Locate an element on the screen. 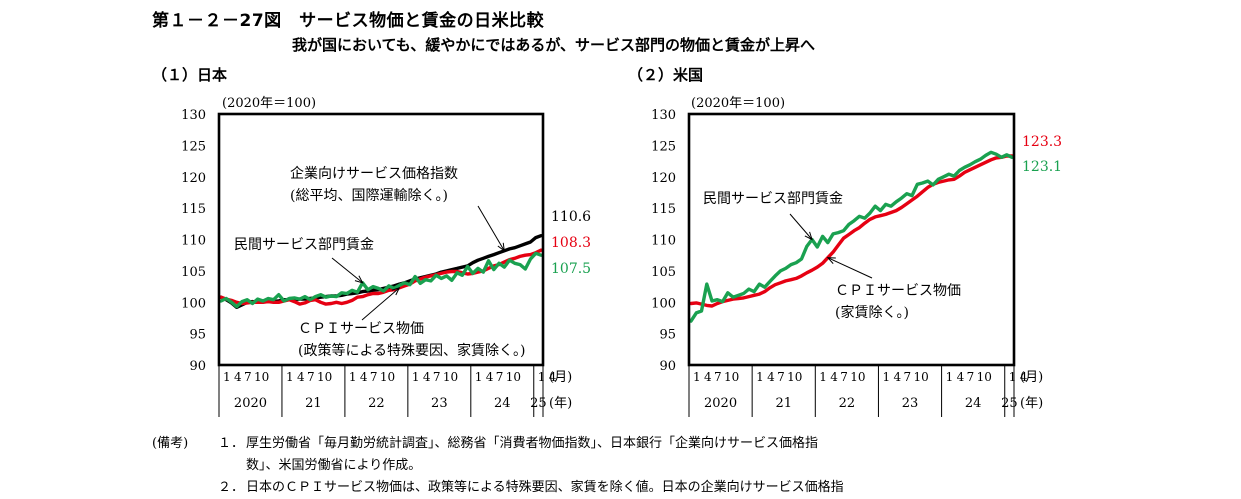 This screenshot has width=1241, height=499. y-tick-label: 120 is located at coordinates (193, 178).